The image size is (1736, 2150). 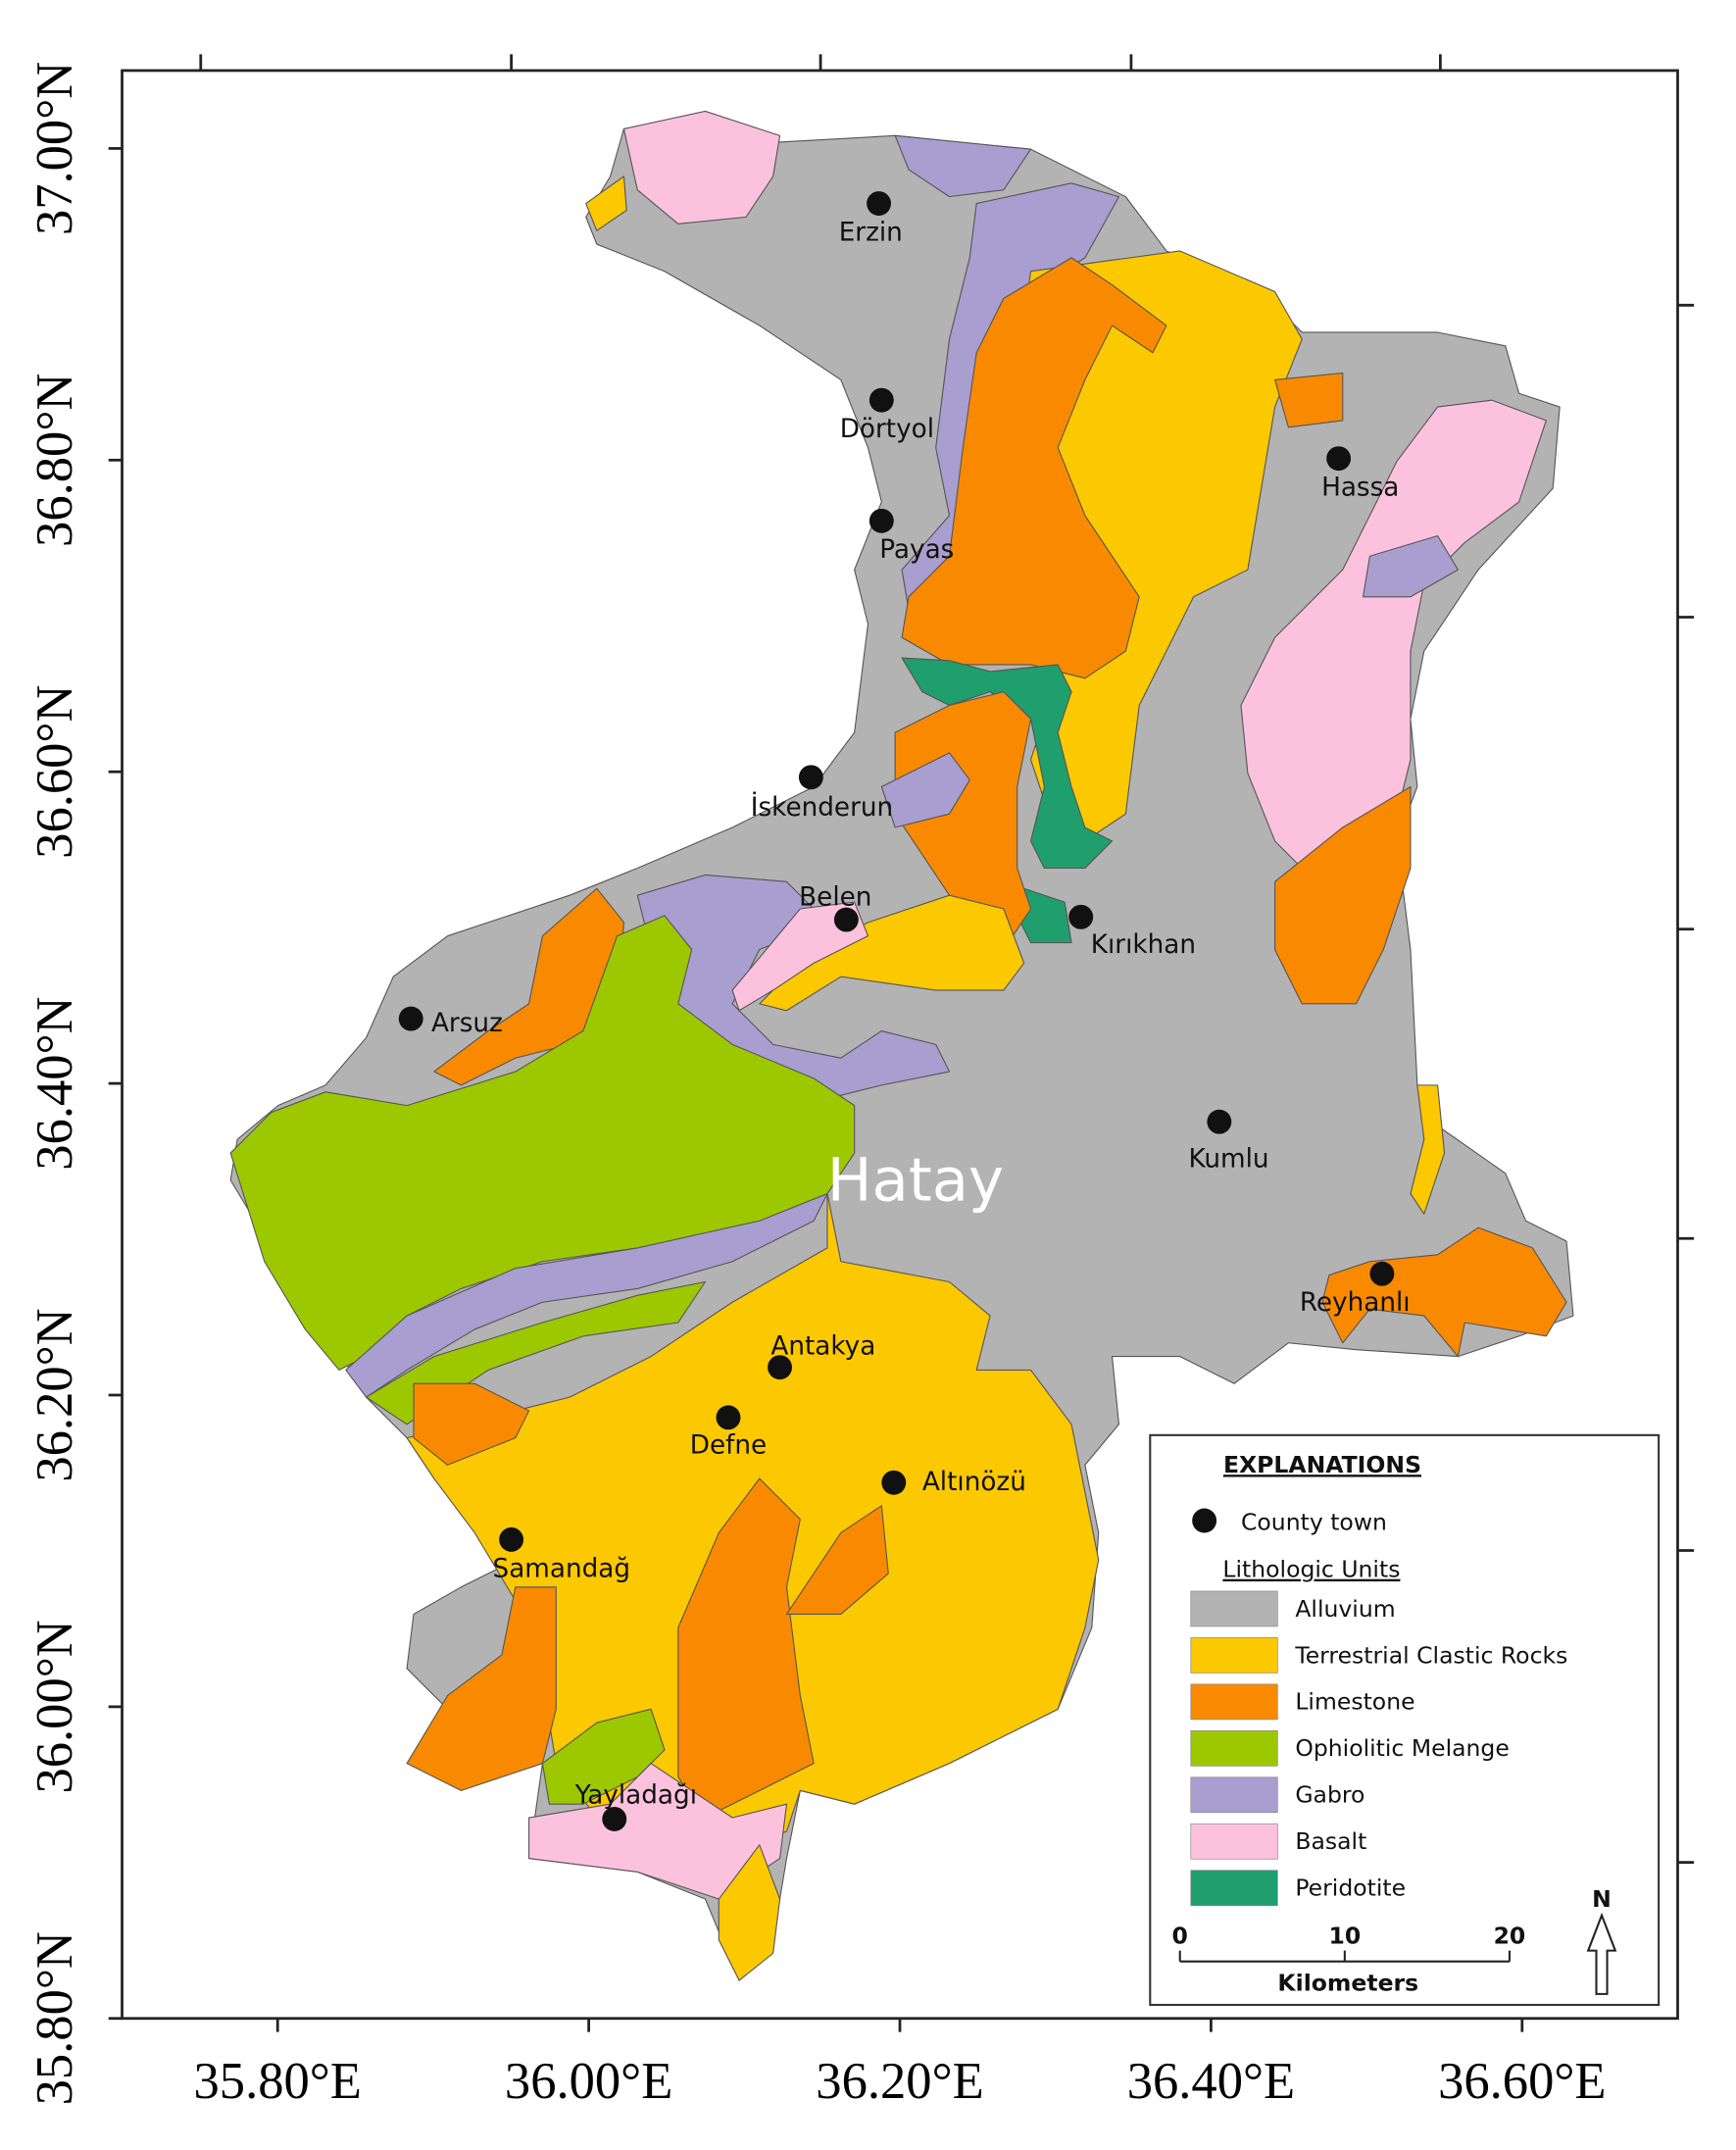 I want to click on legend-label: Gabro, so click(x=1330, y=1795).